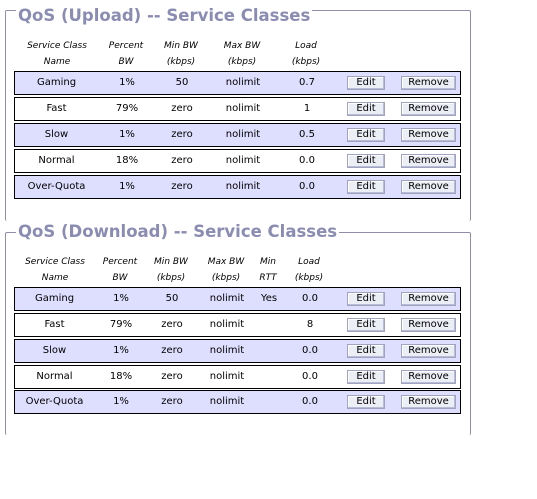  I want to click on upload-row-fast: Fast 79% zero nolimit 1 Edit Remove, so click(237, 109).